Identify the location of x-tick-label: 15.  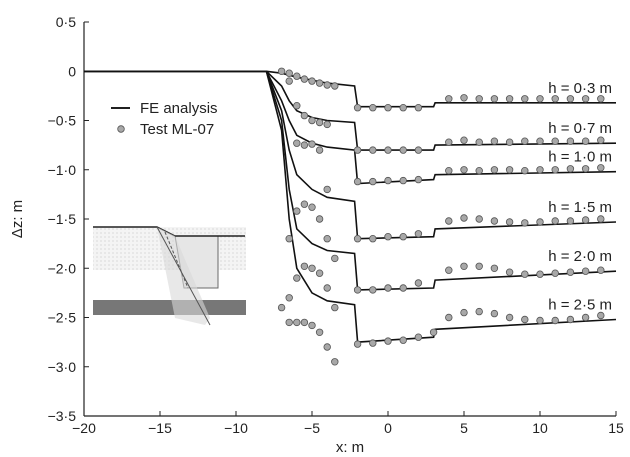
(616, 428).